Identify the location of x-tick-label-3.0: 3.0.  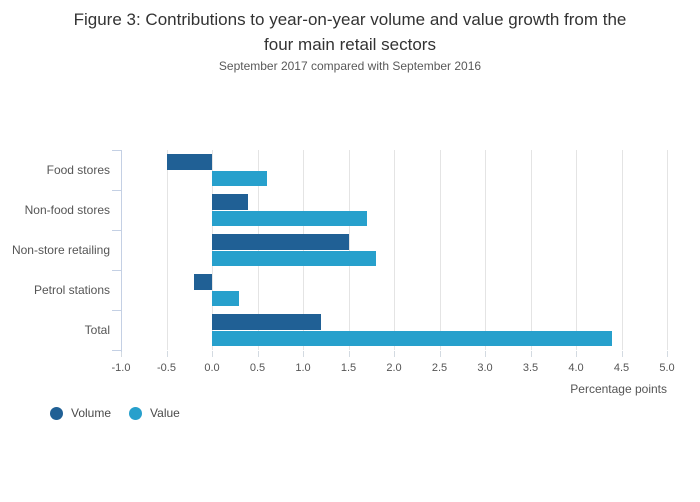
(485, 368).